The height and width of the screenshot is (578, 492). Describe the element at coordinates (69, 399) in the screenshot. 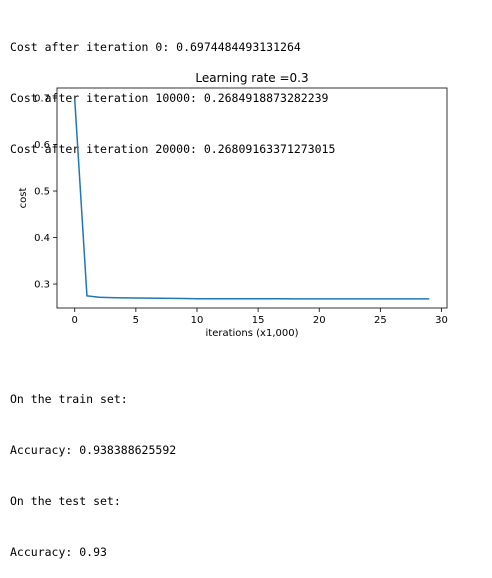

I see `log-line-train-header: On the train set:` at that location.